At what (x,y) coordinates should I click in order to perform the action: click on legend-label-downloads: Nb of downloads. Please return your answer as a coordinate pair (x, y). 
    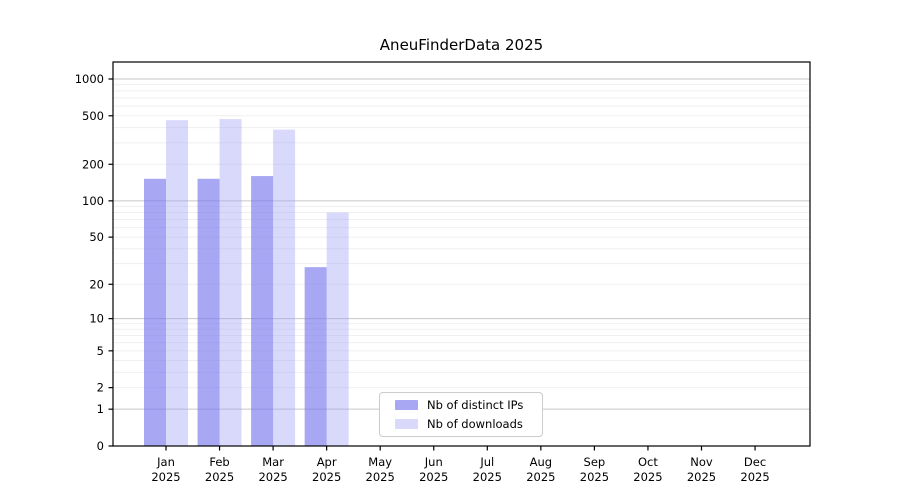
    Looking at the image, I should click on (475, 424).